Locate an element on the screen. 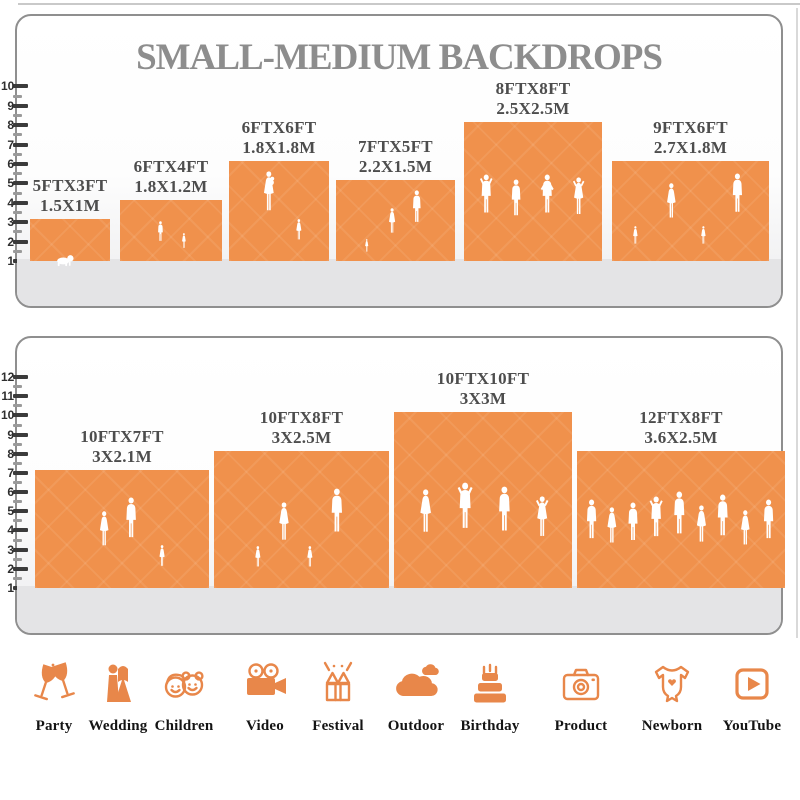  children-icon is located at coordinates (184, 684).